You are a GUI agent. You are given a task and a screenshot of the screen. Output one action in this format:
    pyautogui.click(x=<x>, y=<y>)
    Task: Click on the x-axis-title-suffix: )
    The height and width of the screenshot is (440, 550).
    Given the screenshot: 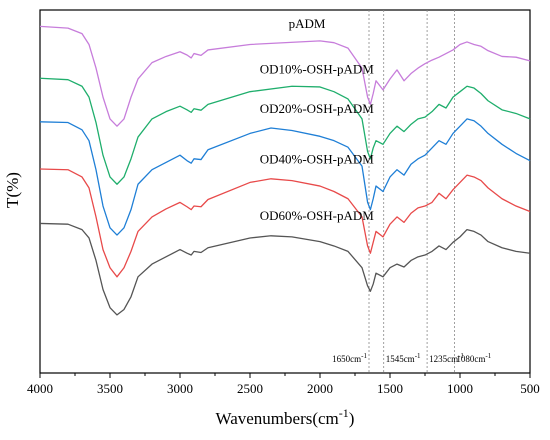 What is the action you would take?
    pyautogui.click(x=352, y=418)
    